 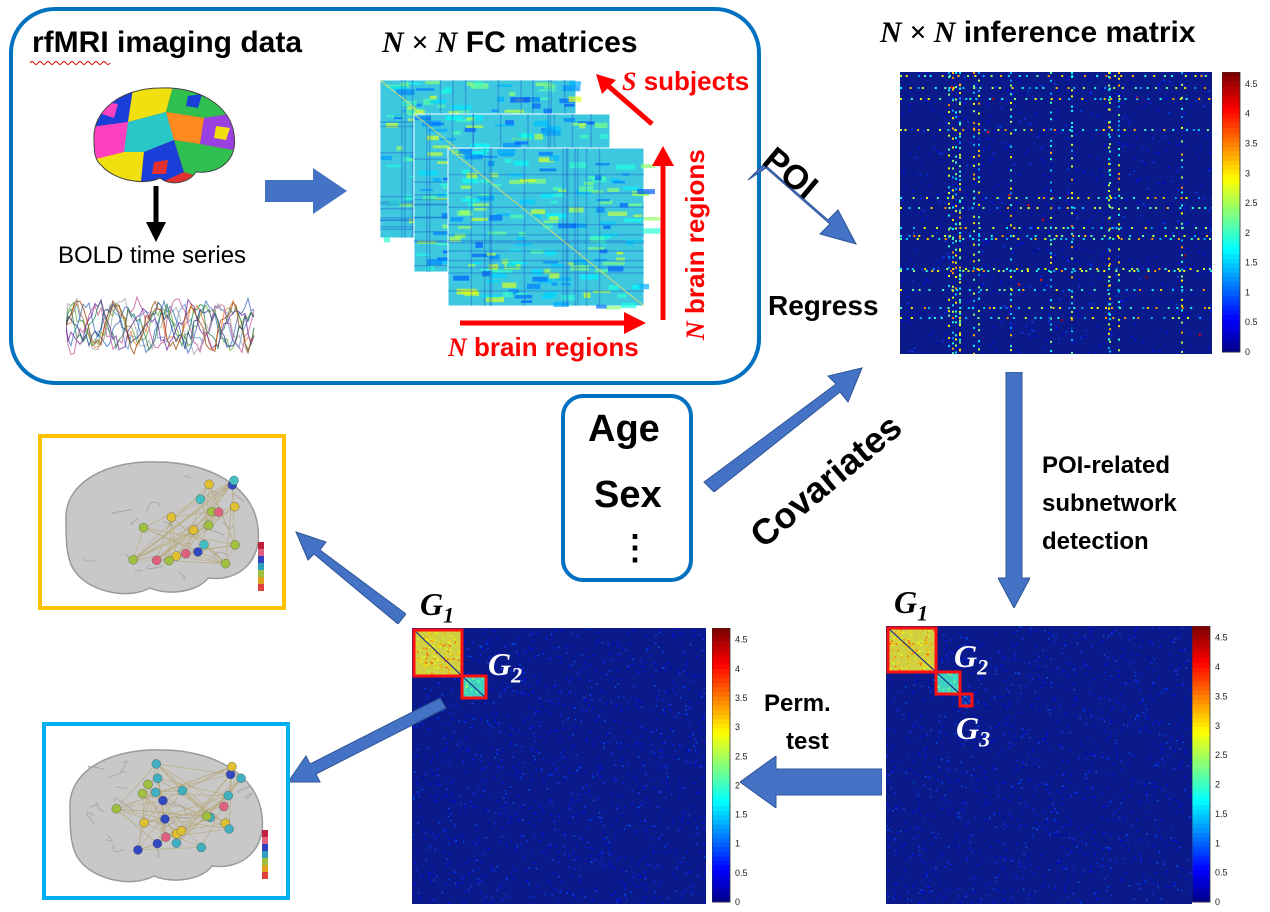 What do you see at coordinates (635, 548) in the screenshot?
I see `ellipsis-label: ⋮` at bounding box center [635, 548].